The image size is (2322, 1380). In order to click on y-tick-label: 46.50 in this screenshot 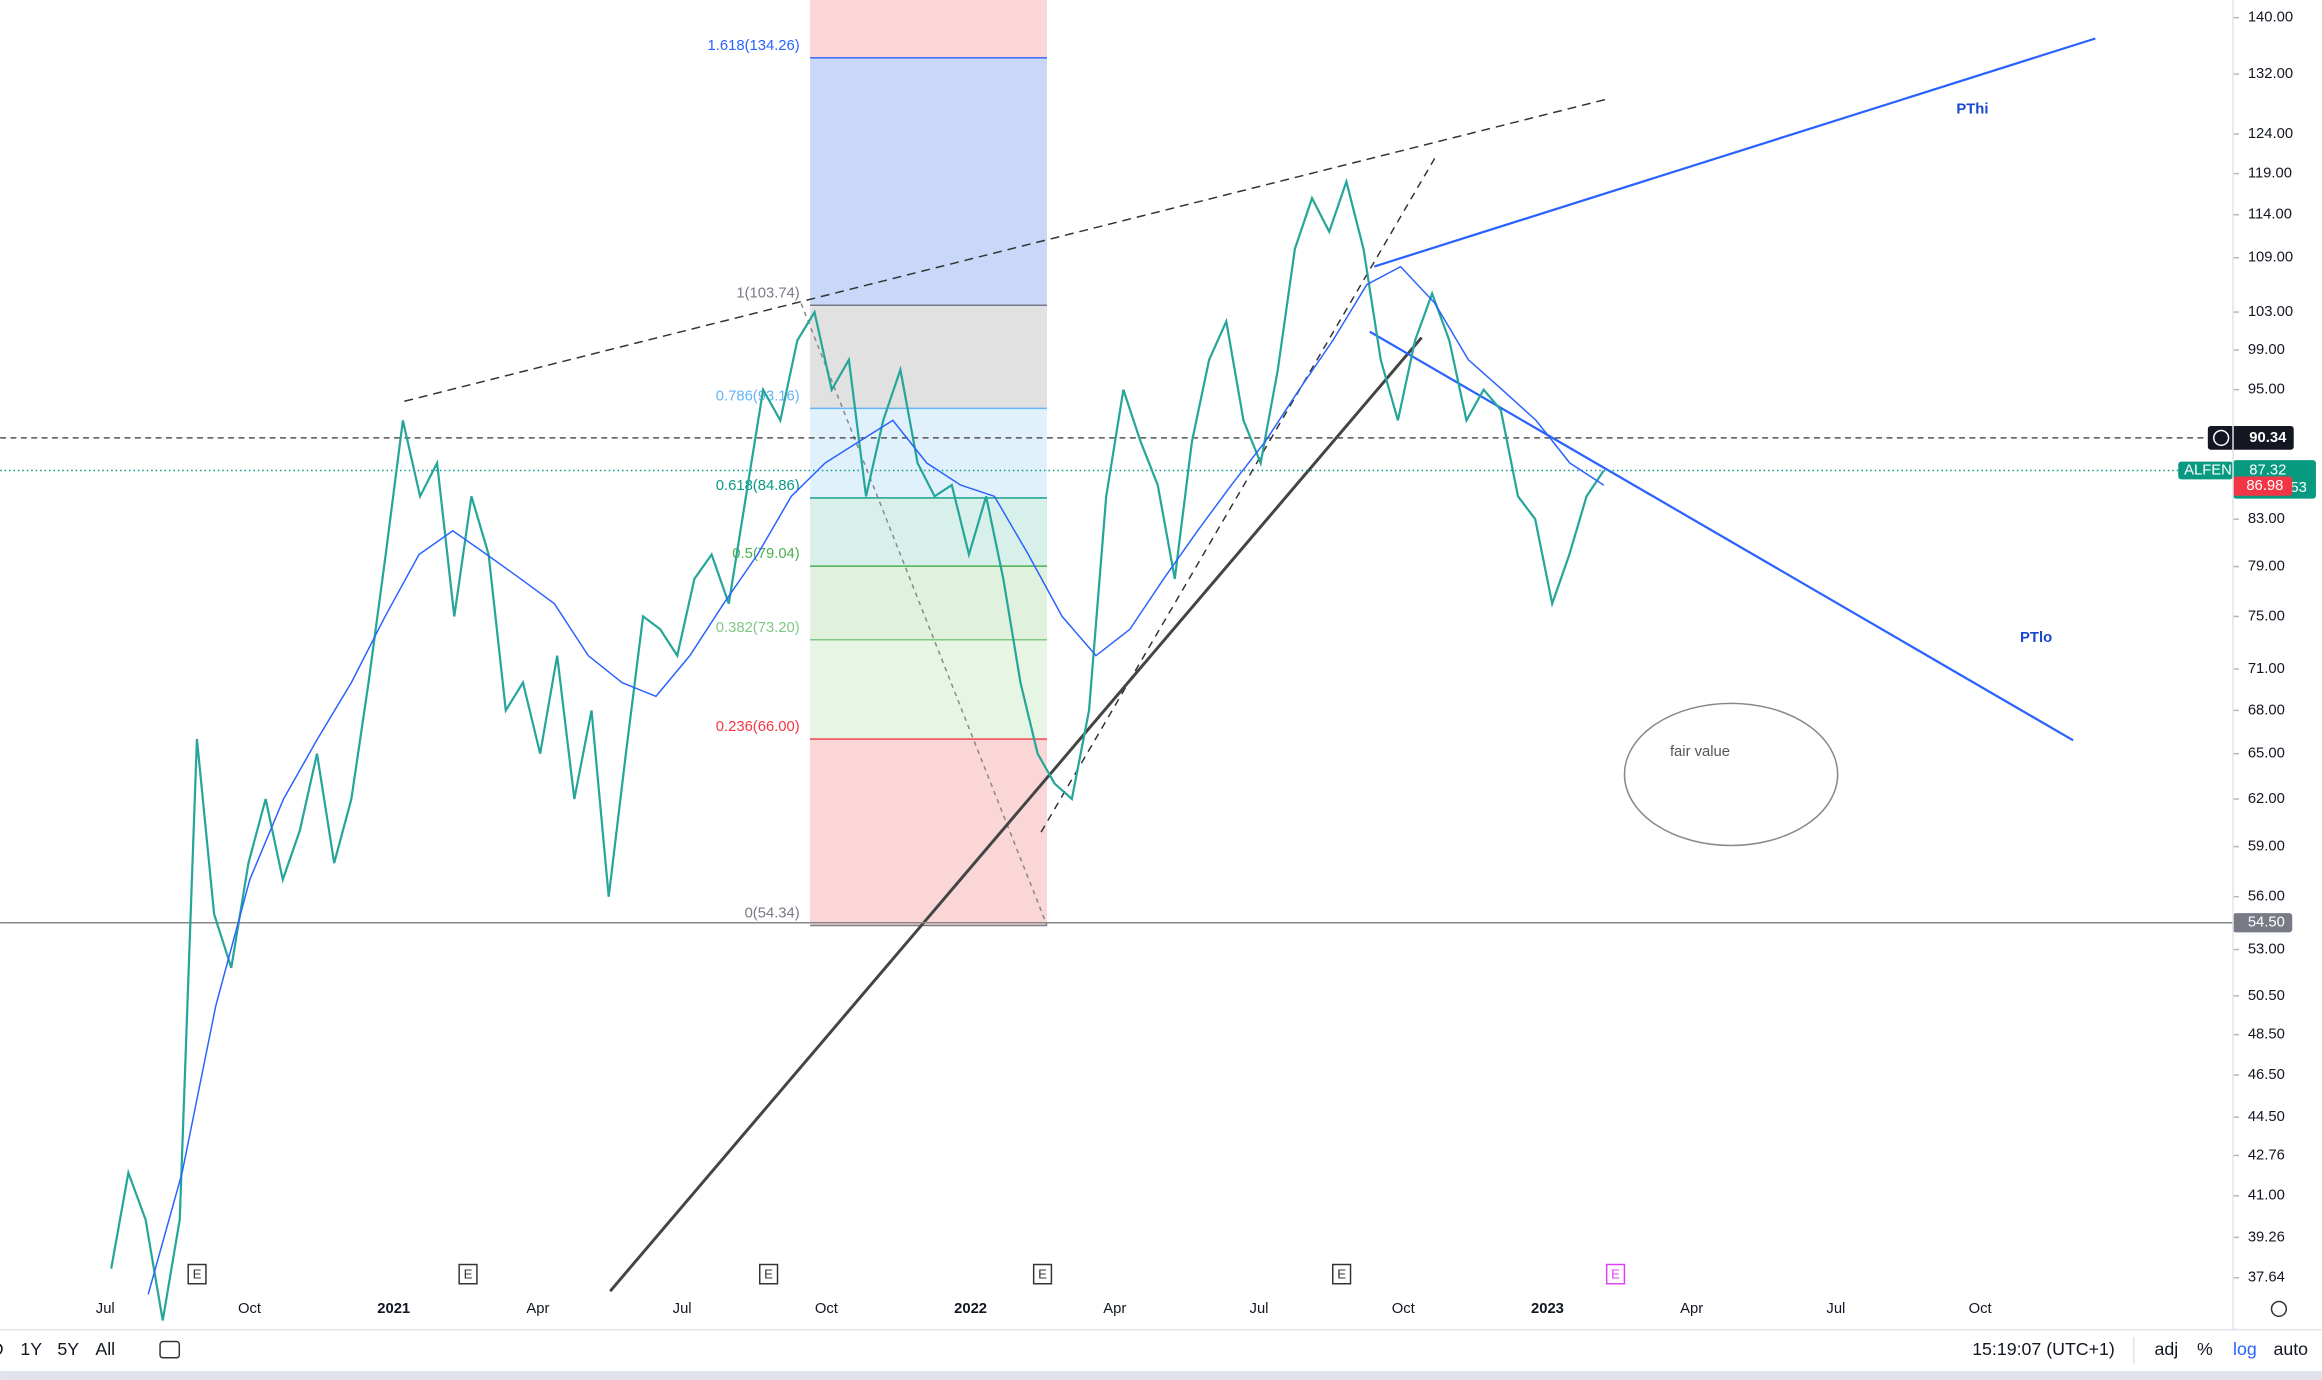, I will do `click(2266, 1075)`.